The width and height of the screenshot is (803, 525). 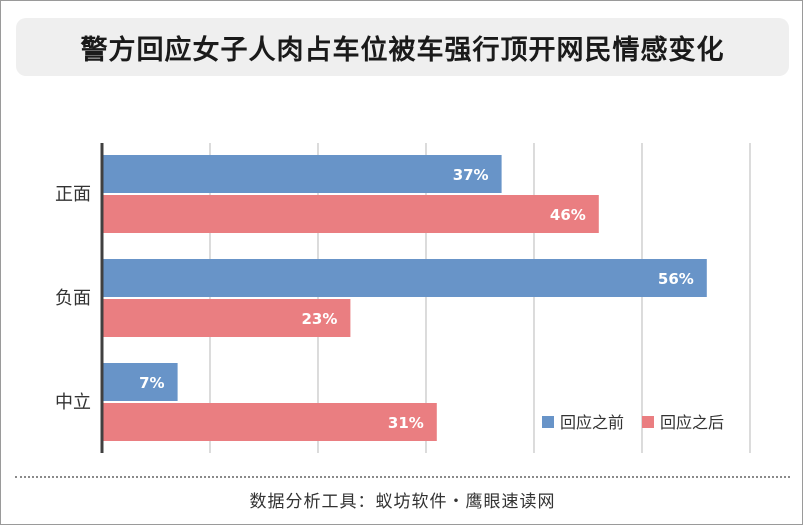 I want to click on title-banner: 警方回应女子人肉占车位被车强行顶开网民情感变化, so click(x=402, y=47).